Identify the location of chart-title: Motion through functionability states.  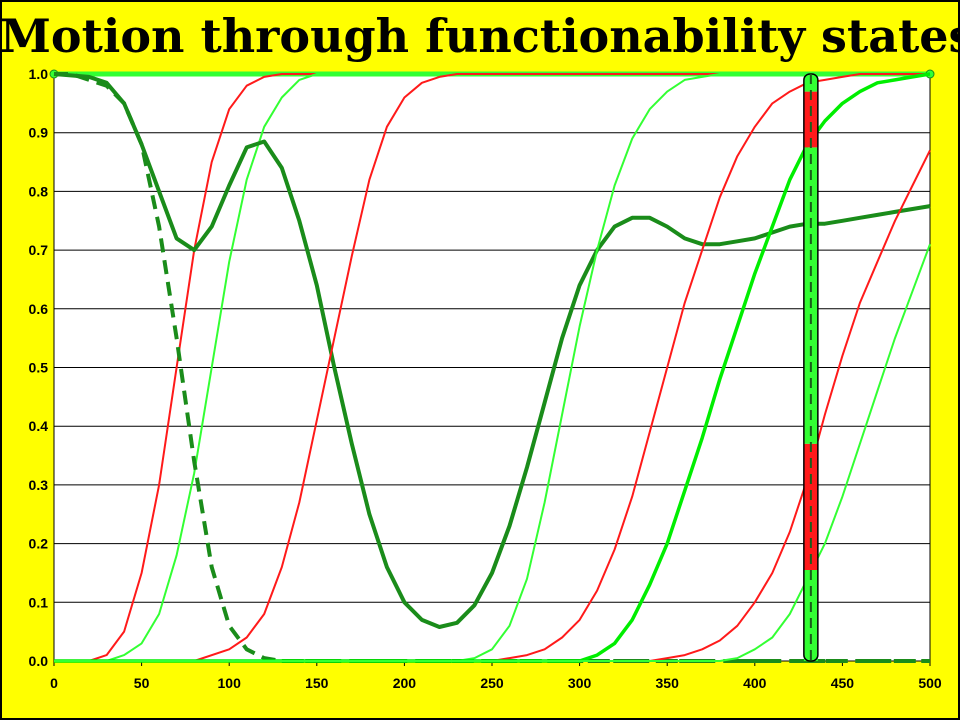
(480, 36).